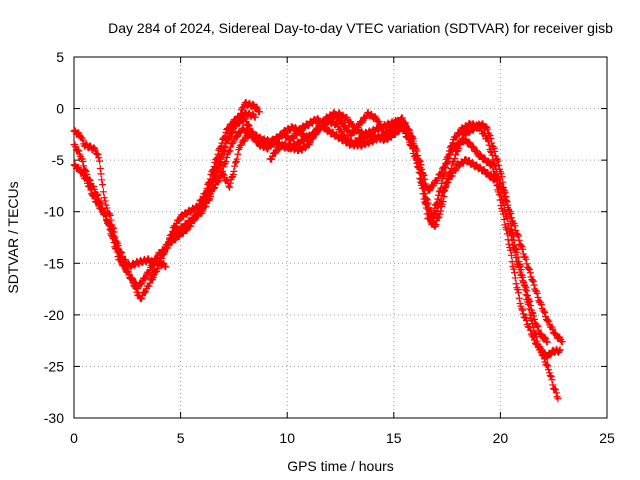  What do you see at coordinates (181, 438) in the screenshot?
I see `x-tick-label: 5` at bounding box center [181, 438].